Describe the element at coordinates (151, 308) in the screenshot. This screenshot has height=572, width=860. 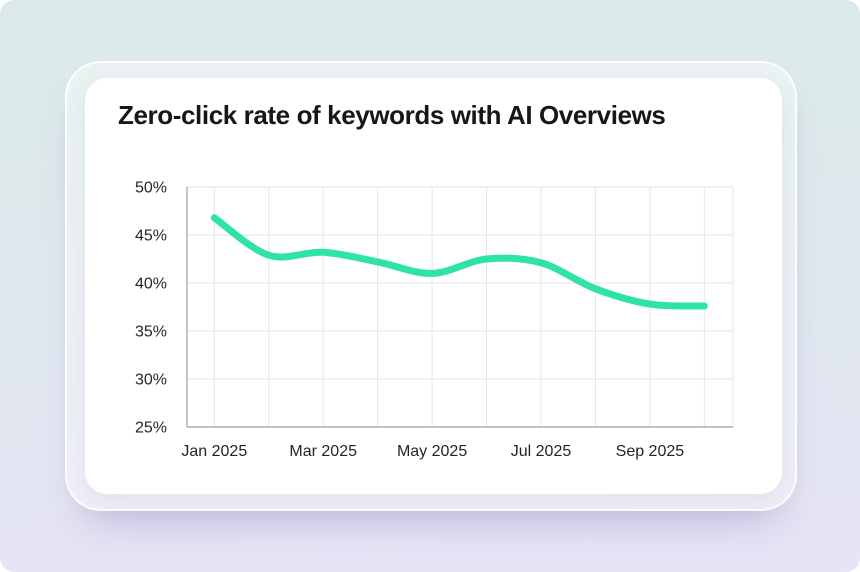
I see `y-axis-tick-labels: 50% 45% 40% 35% 30% 25%` at that location.